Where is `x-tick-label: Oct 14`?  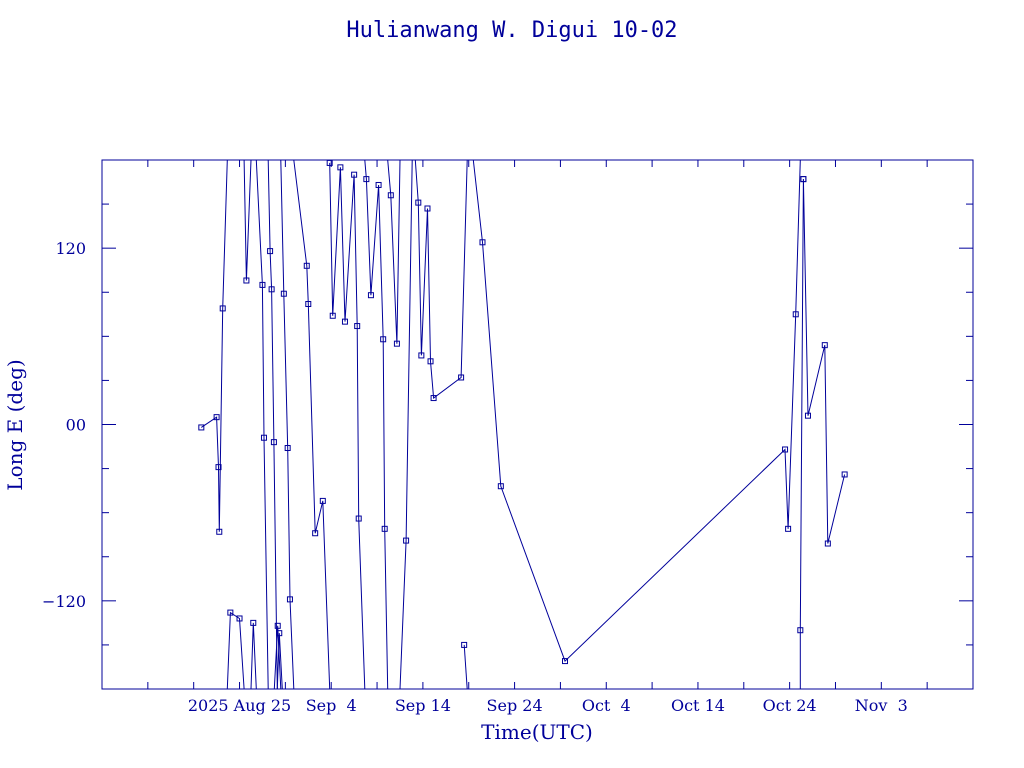
x-tick-label: Oct 14 is located at coordinates (698, 705).